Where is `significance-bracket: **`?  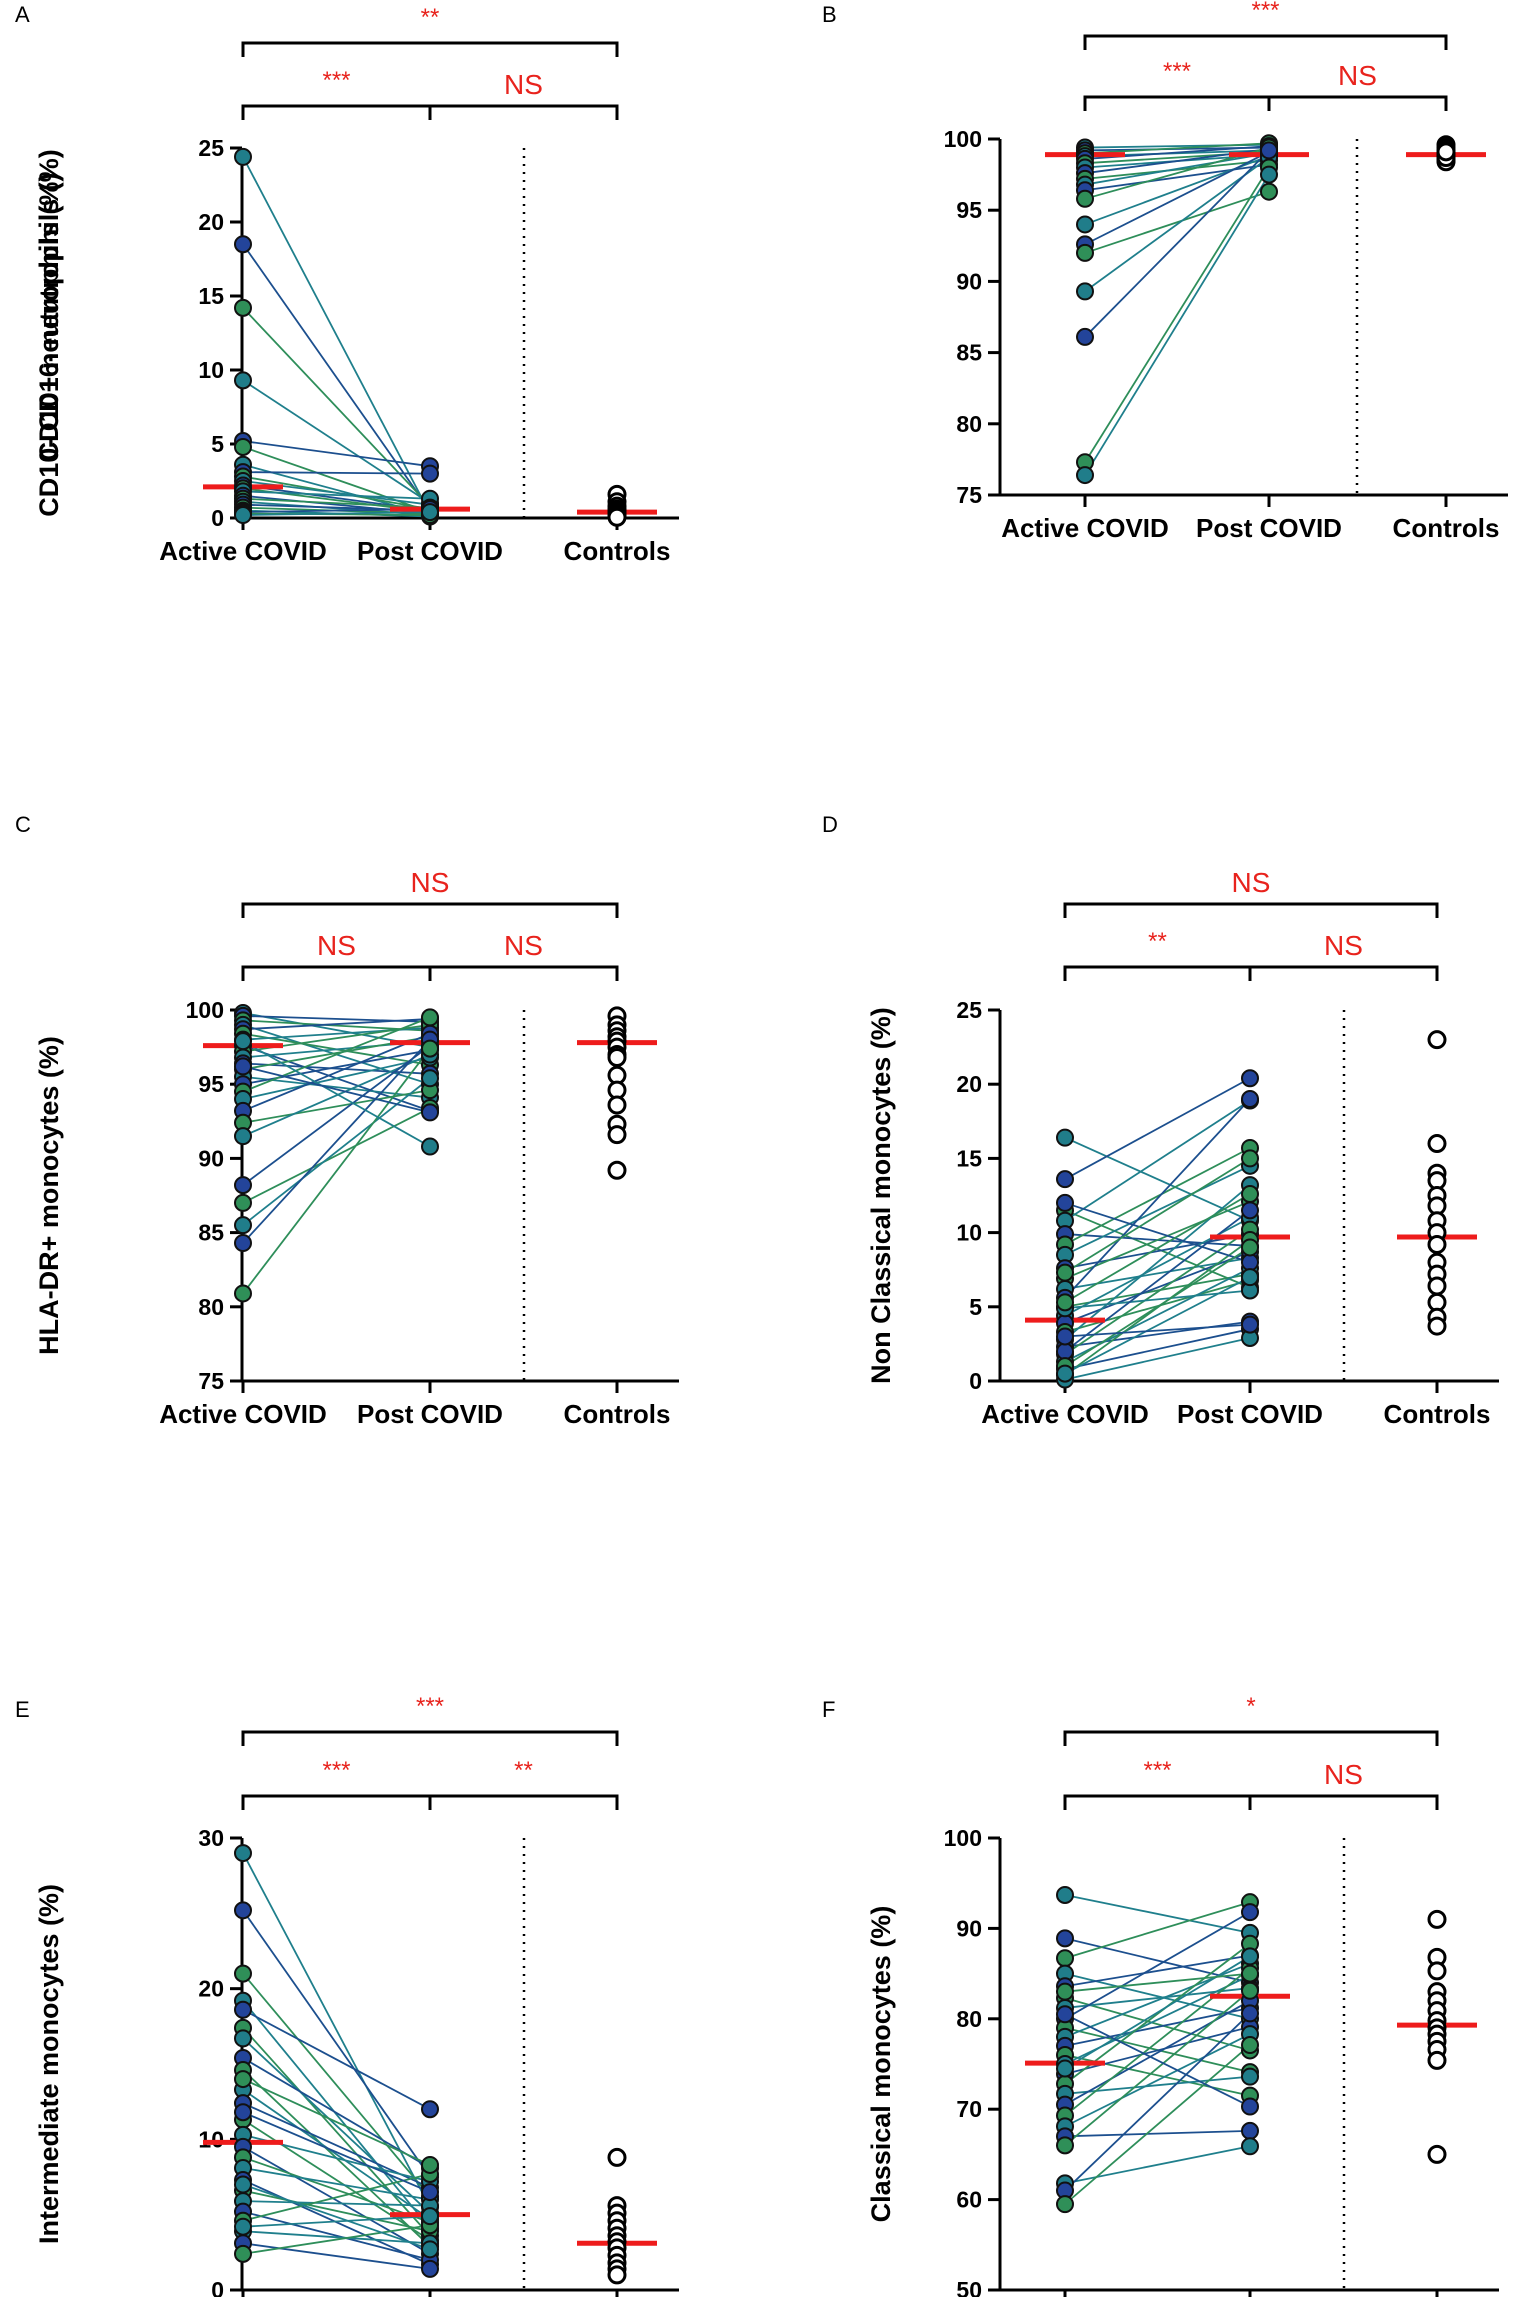
significance-bracket: ** is located at coordinates (1157, 954).